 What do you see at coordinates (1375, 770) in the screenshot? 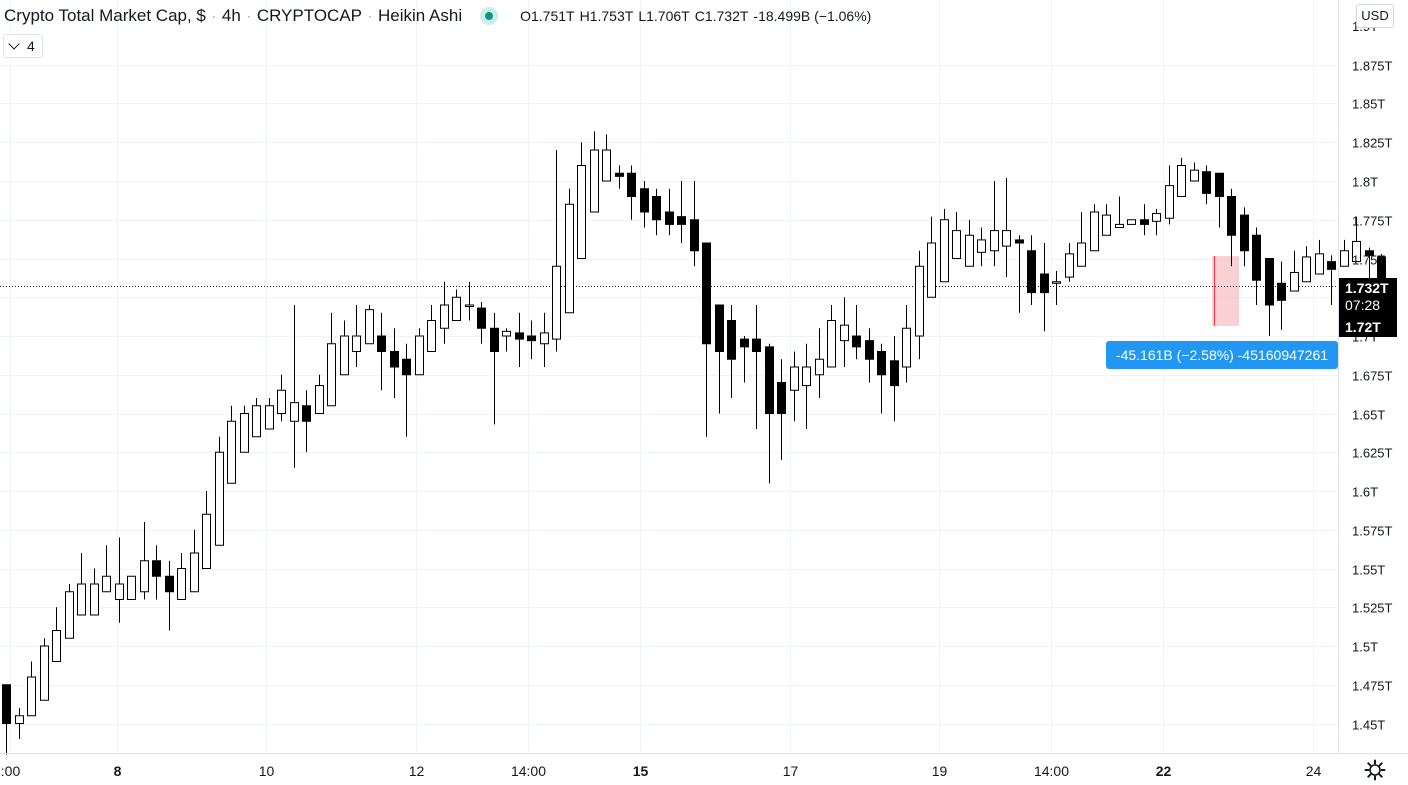
I see `gear-icon` at bounding box center [1375, 770].